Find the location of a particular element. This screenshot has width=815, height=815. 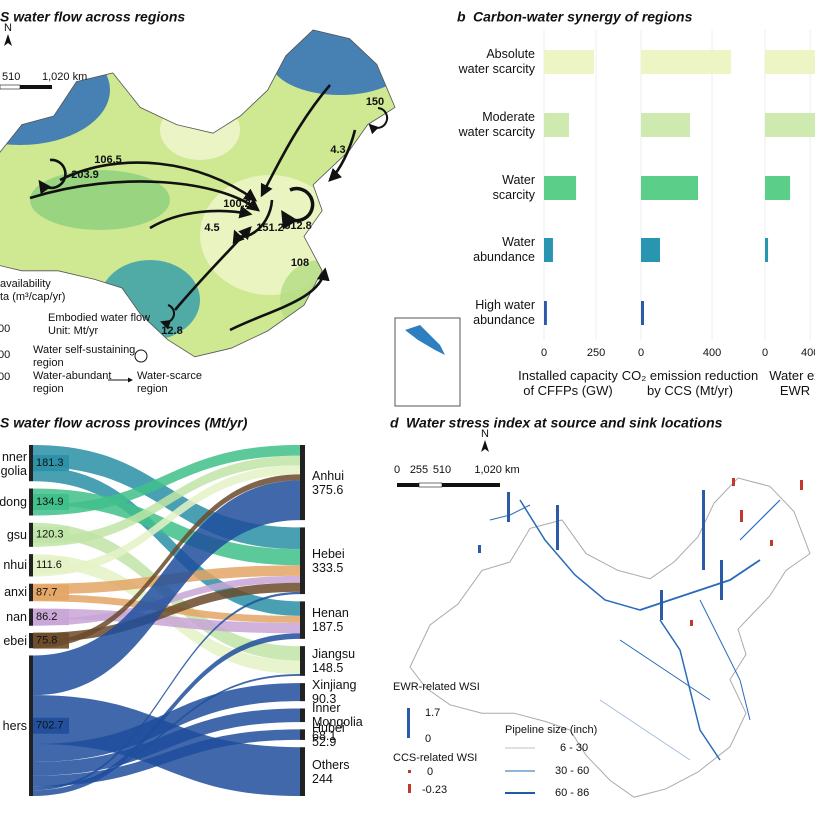

legend-title: Embodied water flow Unit: Mt/yr is located at coordinates (99, 324).